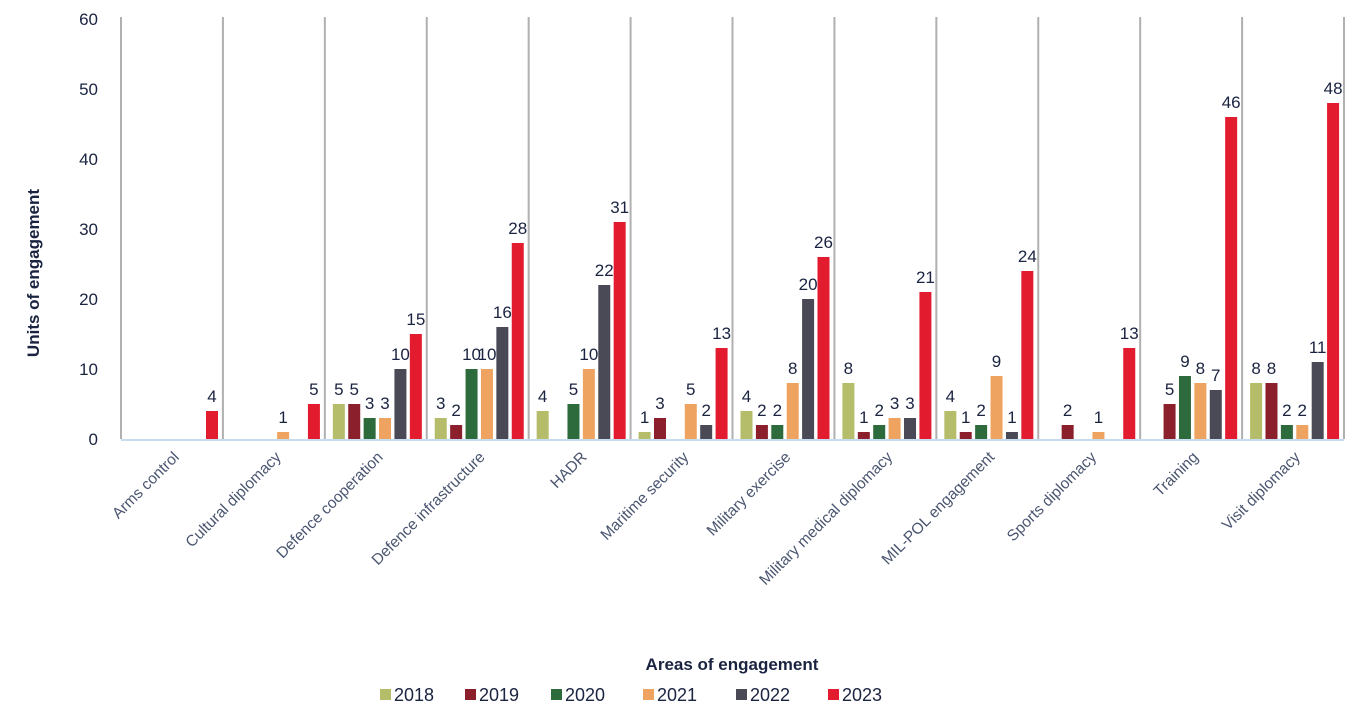 This screenshot has width=1353, height=715. What do you see at coordinates (1318, 347) in the screenshot?
I see `value-label: 11` at bounding box center [1318, 347].